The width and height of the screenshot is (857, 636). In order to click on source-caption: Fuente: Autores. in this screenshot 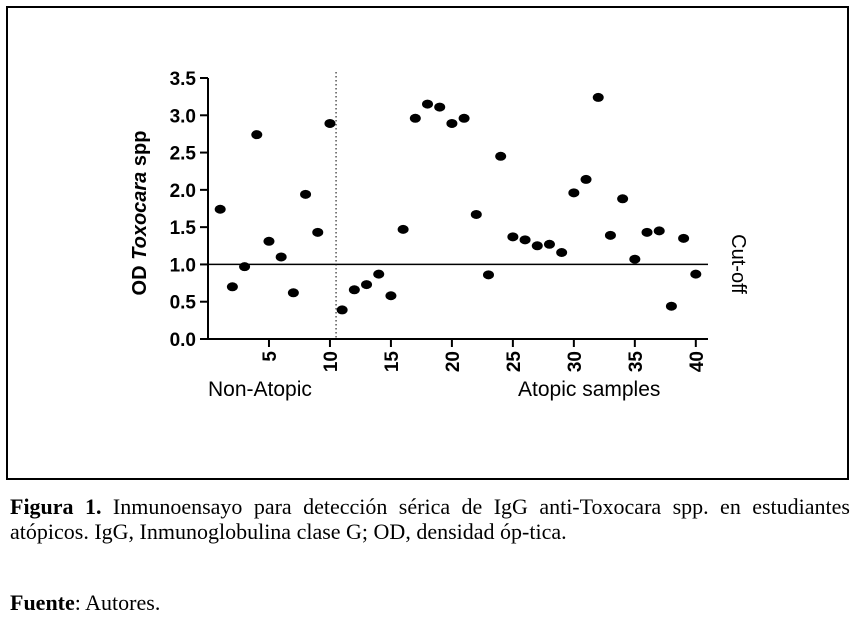, I will do `click(430, 602)`.